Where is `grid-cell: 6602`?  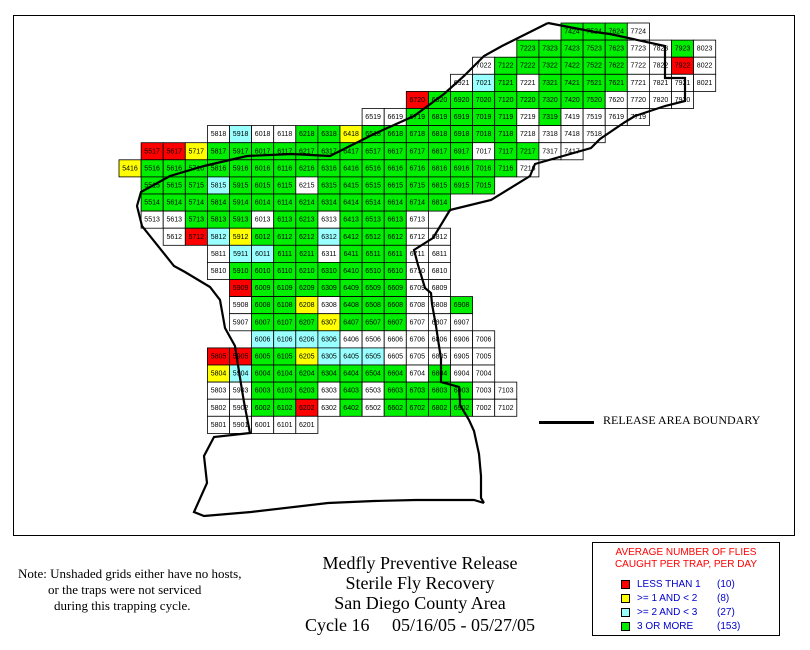 grid-cell: 6602 is located at coordinates (395, 407).